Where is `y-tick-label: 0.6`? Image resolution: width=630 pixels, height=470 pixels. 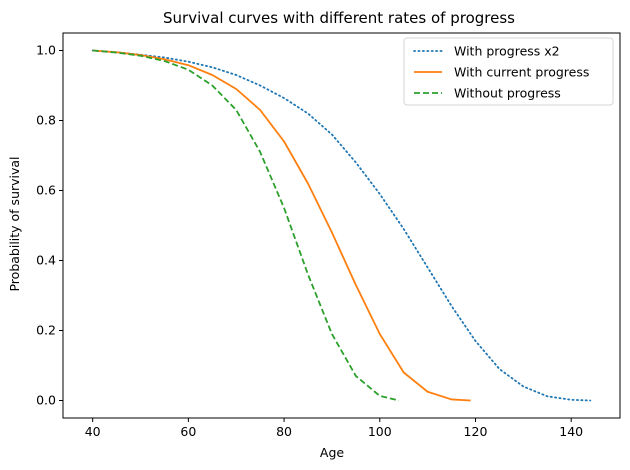 y-tick-label: 0.6 is located at coordinates (46, 190).